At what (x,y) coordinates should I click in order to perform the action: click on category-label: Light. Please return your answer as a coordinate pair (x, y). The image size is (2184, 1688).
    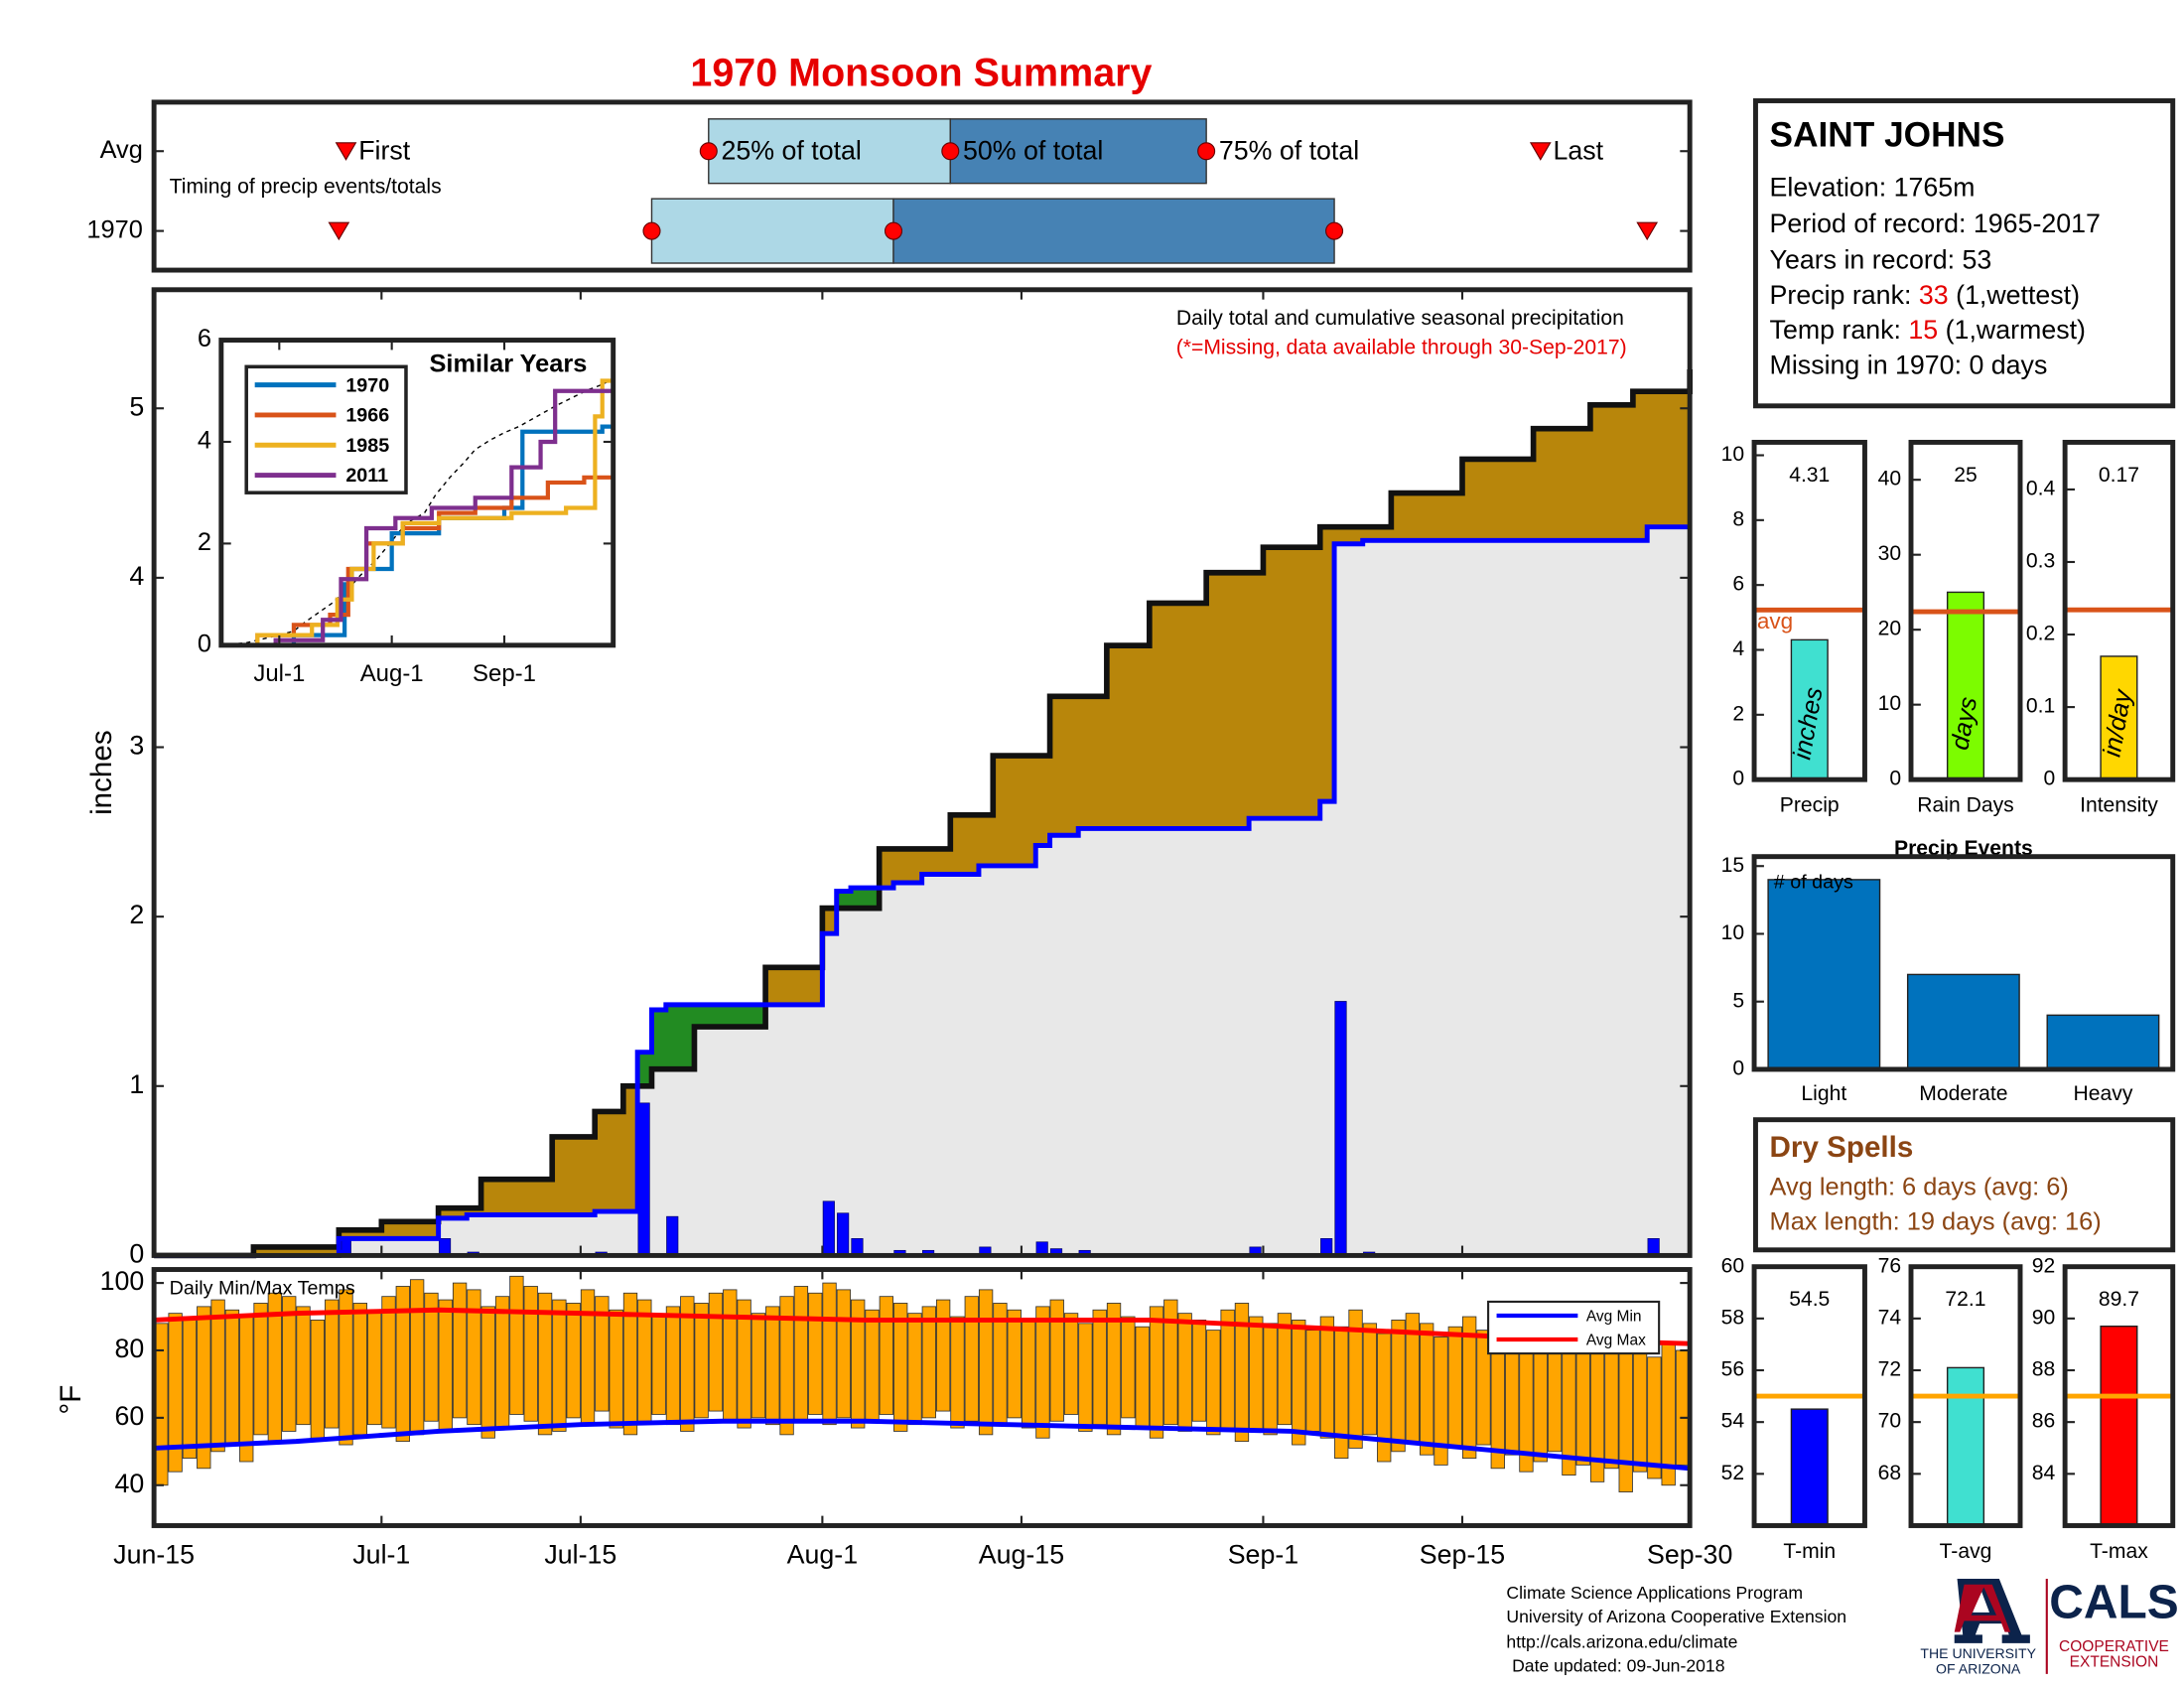
    Looking at the image, I should click on (1823, 1093).